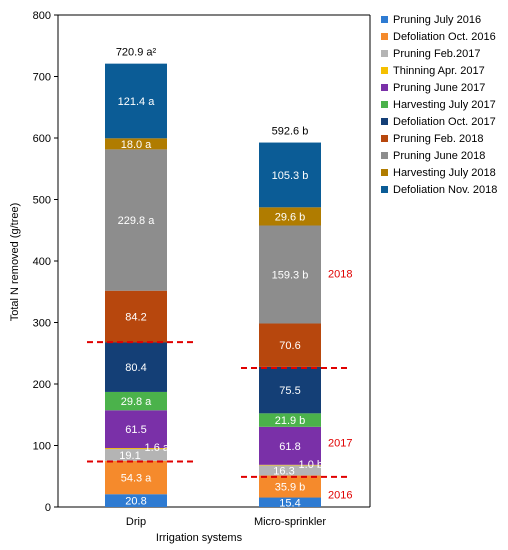 The height and width of the screenshot is (550, 508). I want to click on bar-value-label: 29.8 a, so click(136, 402).